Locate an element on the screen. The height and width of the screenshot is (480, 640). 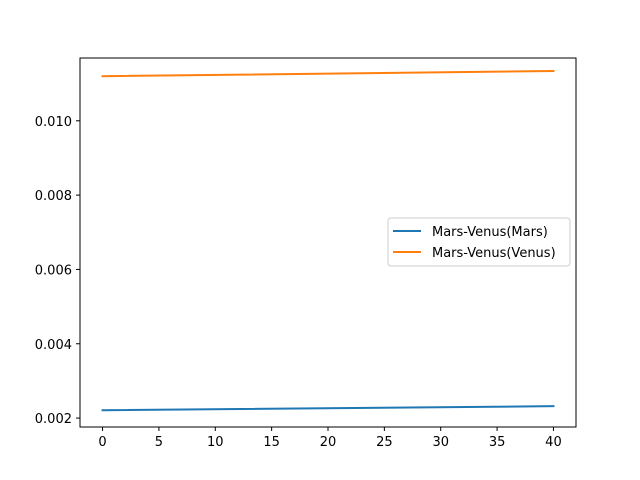
legend: Mars-Venus(Mars) Mars-Venus(Venus) is located at coordinates (479, 242).